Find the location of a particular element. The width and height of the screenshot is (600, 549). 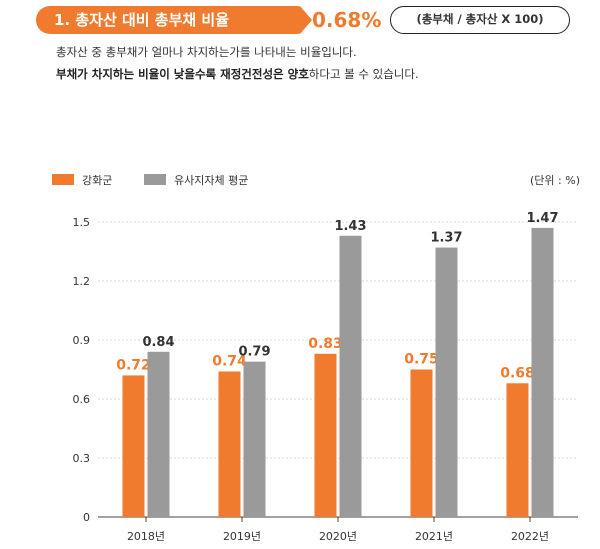

headline-value: 0.68% is located at coordinates (347, 20).